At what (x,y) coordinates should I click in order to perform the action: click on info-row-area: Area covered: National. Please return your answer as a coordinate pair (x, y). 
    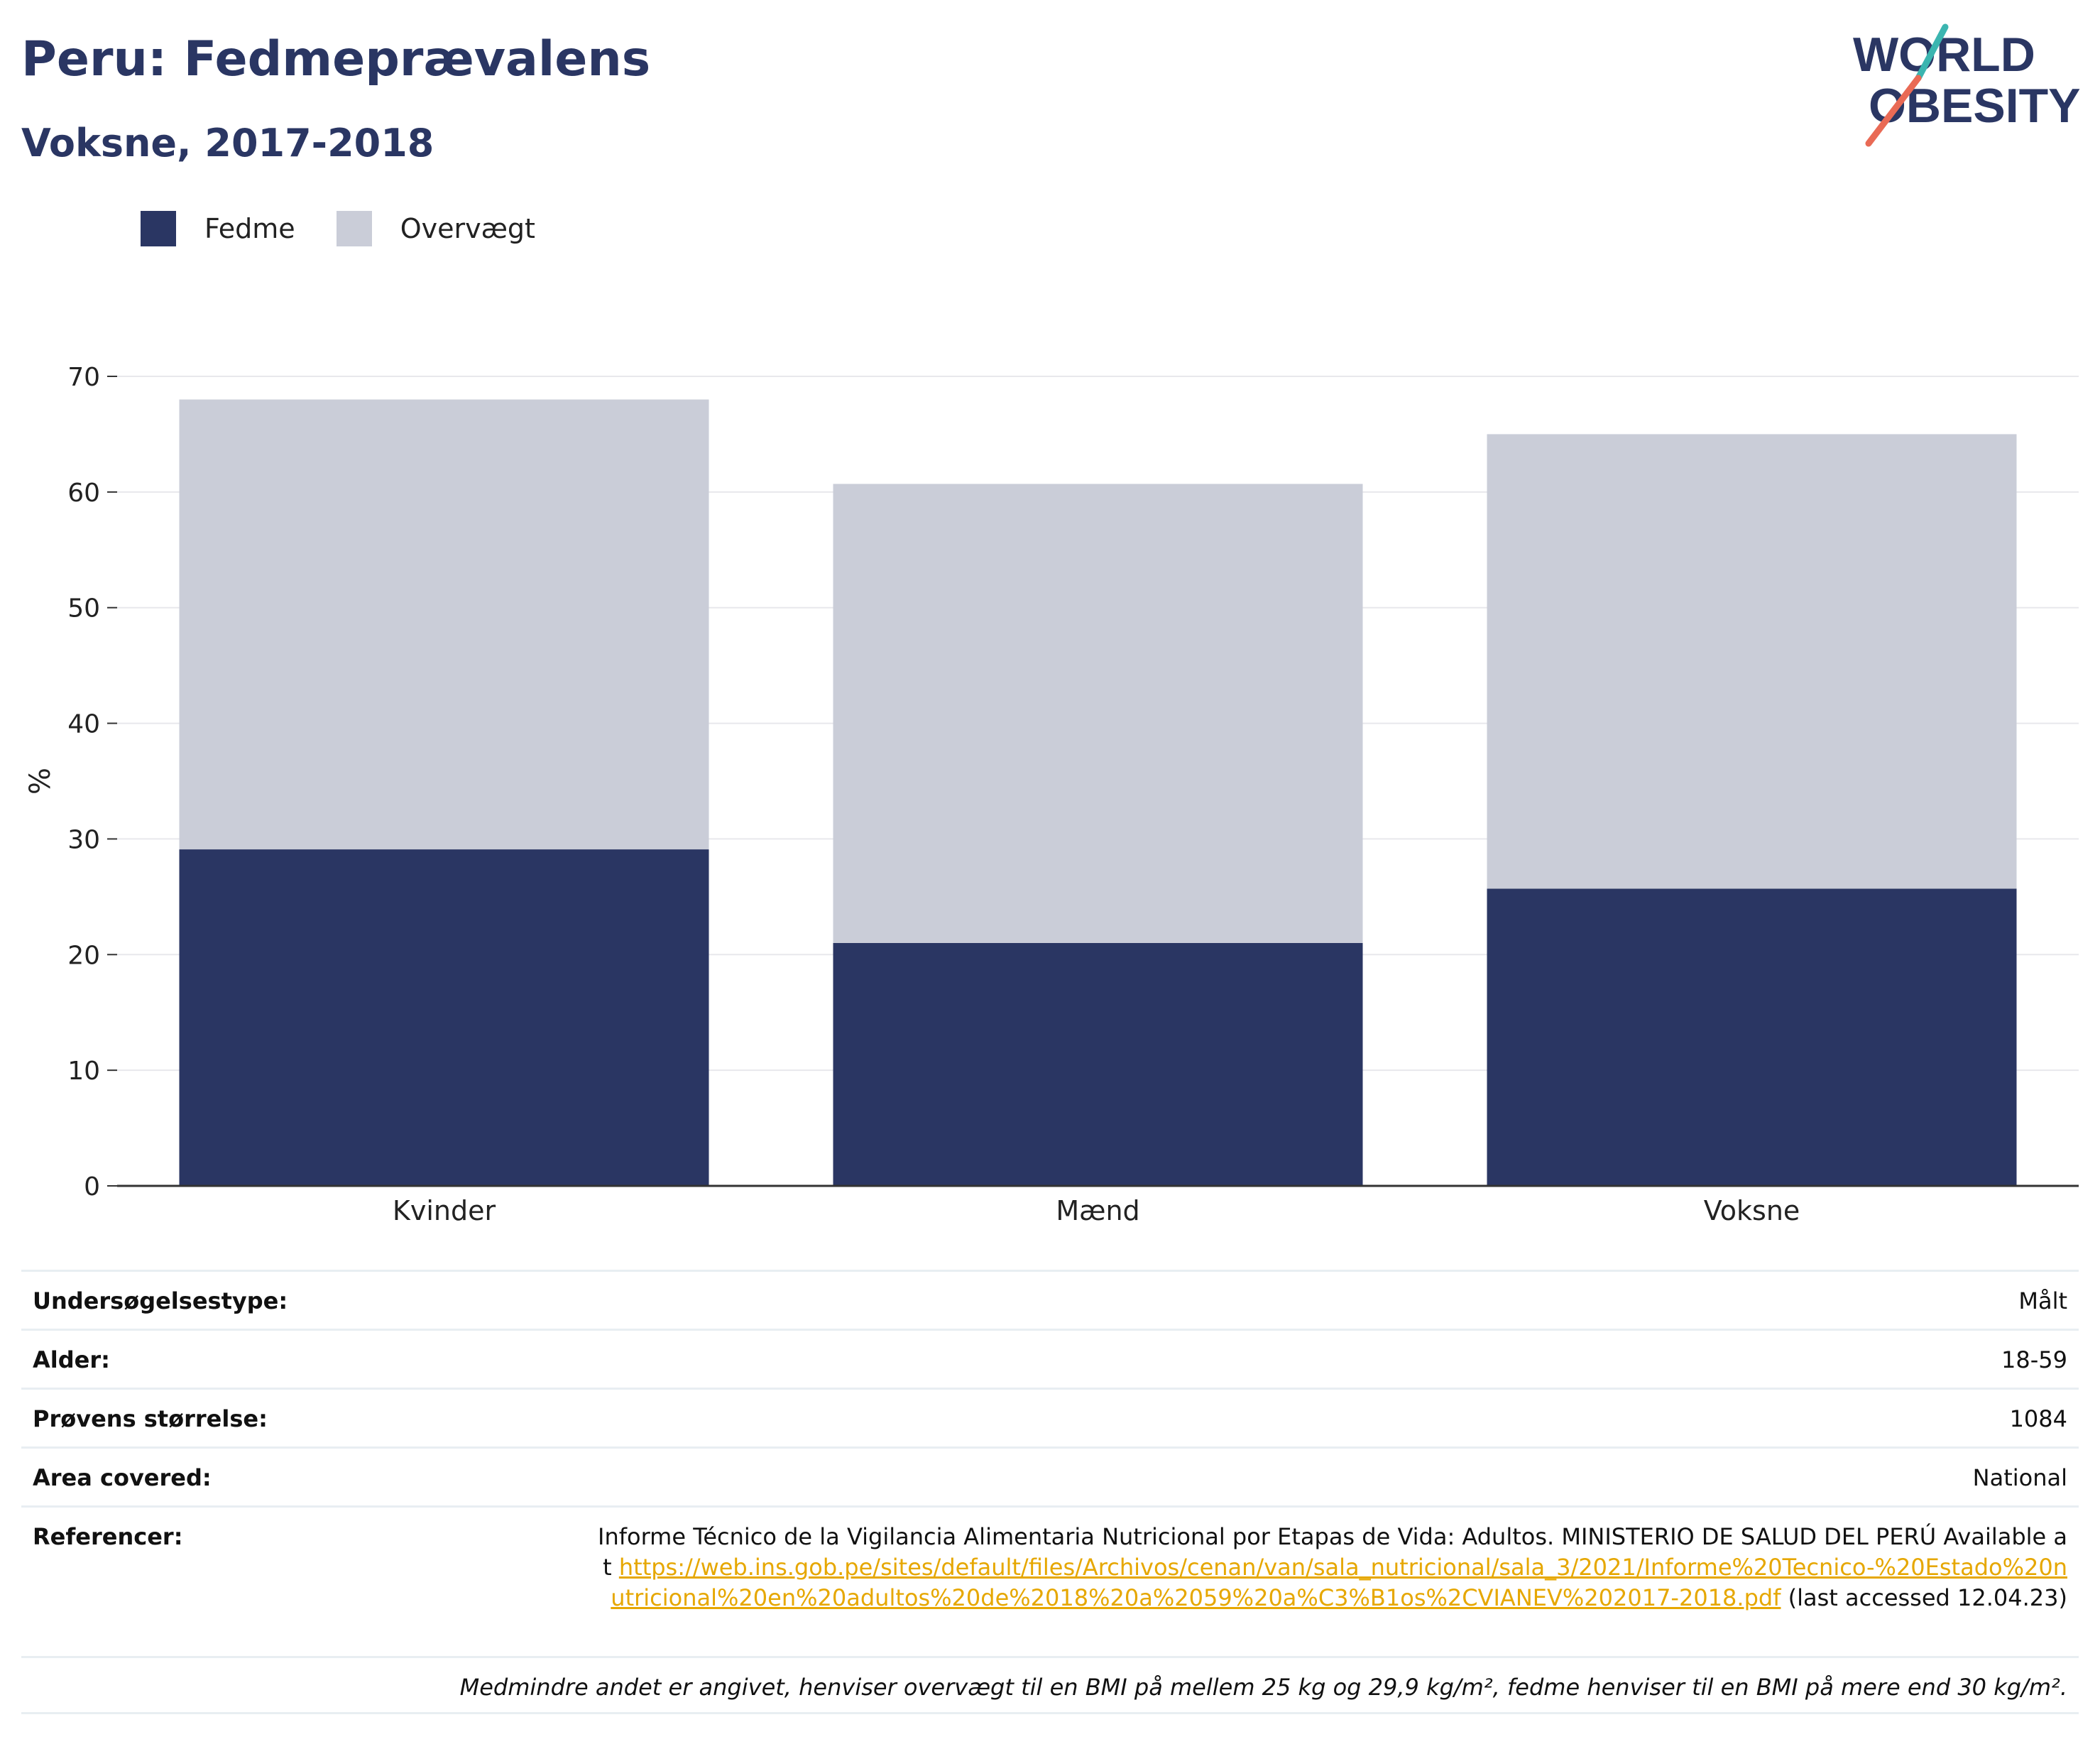
    Looking at the image, I should click on (1050, 1476).